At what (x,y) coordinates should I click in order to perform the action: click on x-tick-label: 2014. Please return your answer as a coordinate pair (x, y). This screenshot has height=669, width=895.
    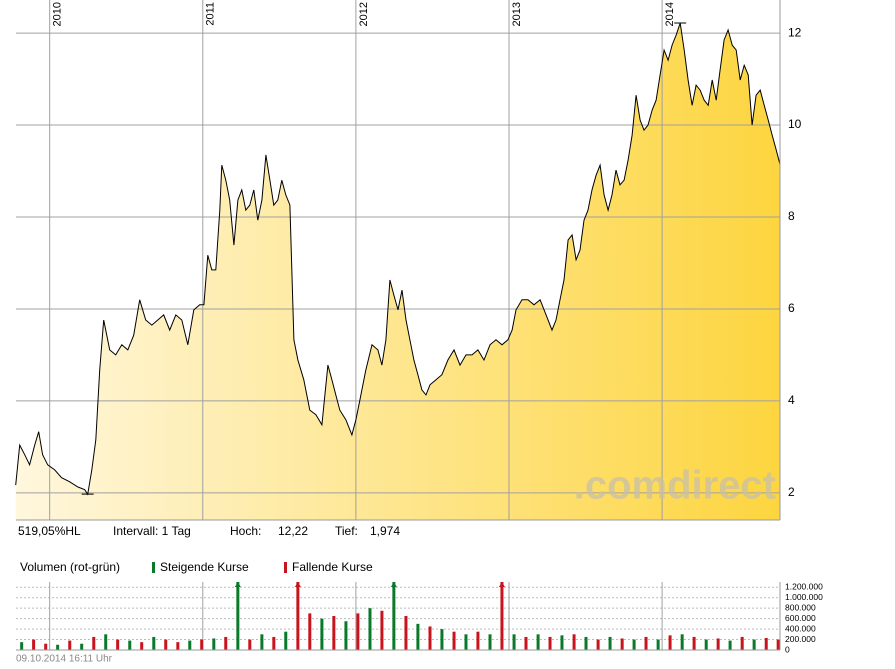
    Looking at the image, I should click on (670, 14).